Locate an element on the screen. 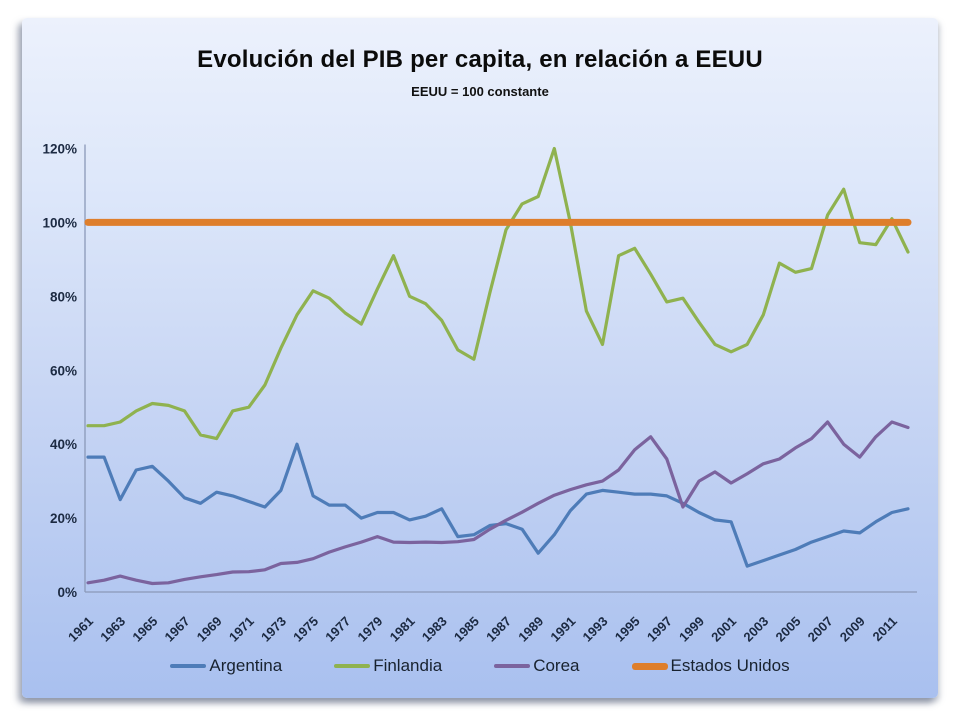 The image size is (960, 720). x-axis-tick-label: 1991 is located at coordinates (562, 629).